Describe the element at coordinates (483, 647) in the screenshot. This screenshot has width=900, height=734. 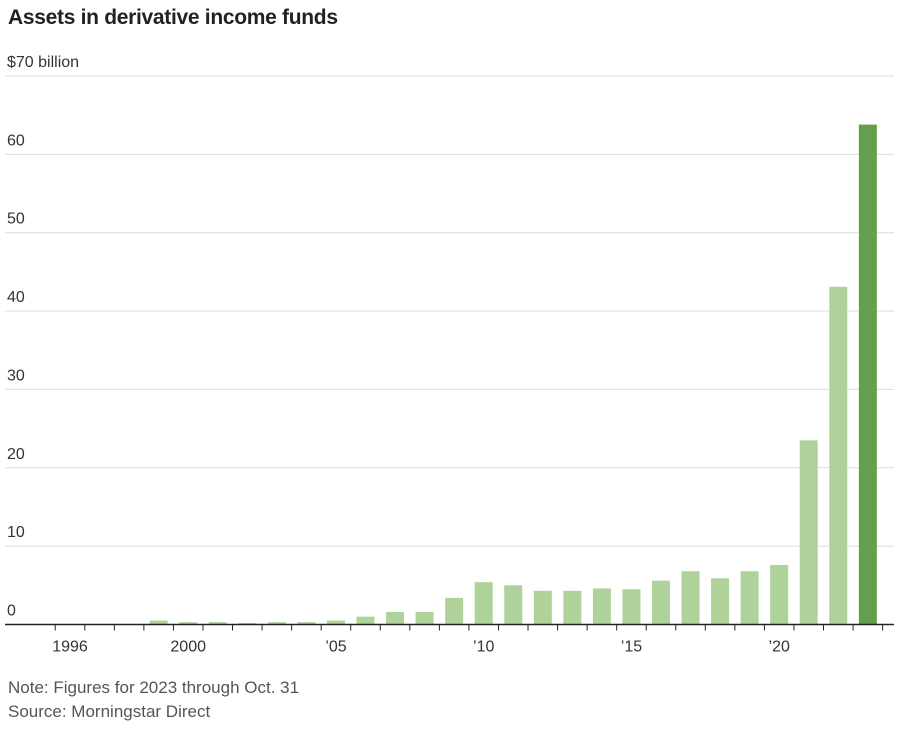
I see `x-tick-label: ’10` at that location.